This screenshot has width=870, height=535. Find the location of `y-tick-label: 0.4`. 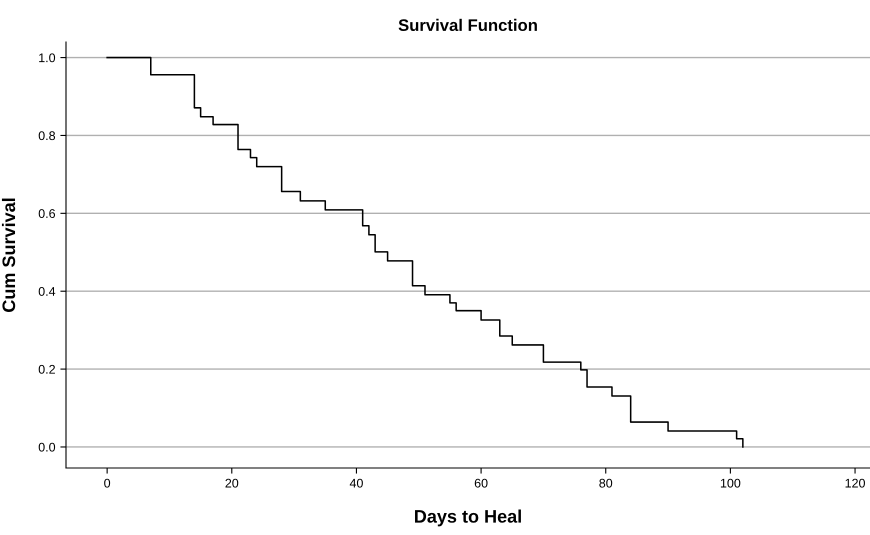

y-tick-label: 0.4 is located at coordinates (47, 291).